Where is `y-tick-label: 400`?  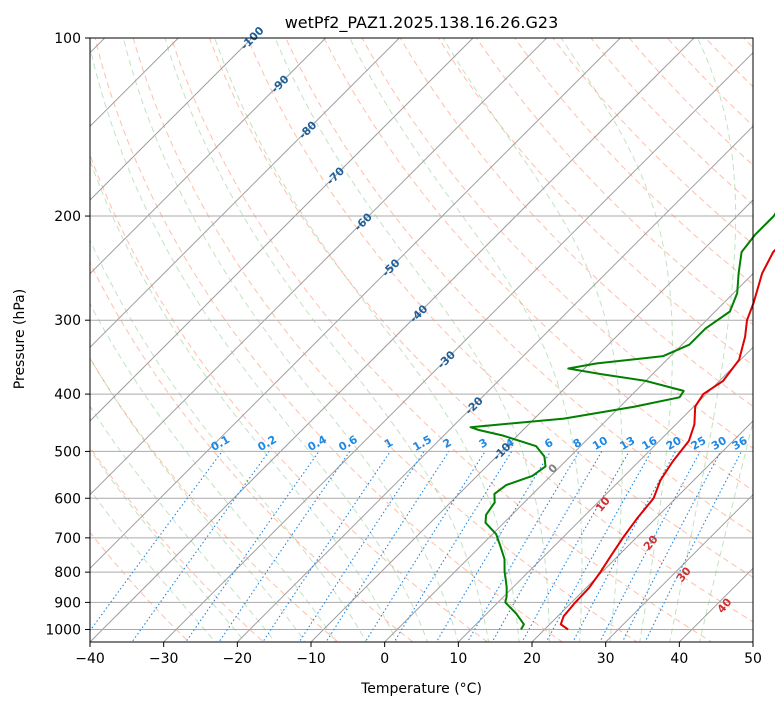 y-tick-label: 400 is located at coordinates (67, 395).